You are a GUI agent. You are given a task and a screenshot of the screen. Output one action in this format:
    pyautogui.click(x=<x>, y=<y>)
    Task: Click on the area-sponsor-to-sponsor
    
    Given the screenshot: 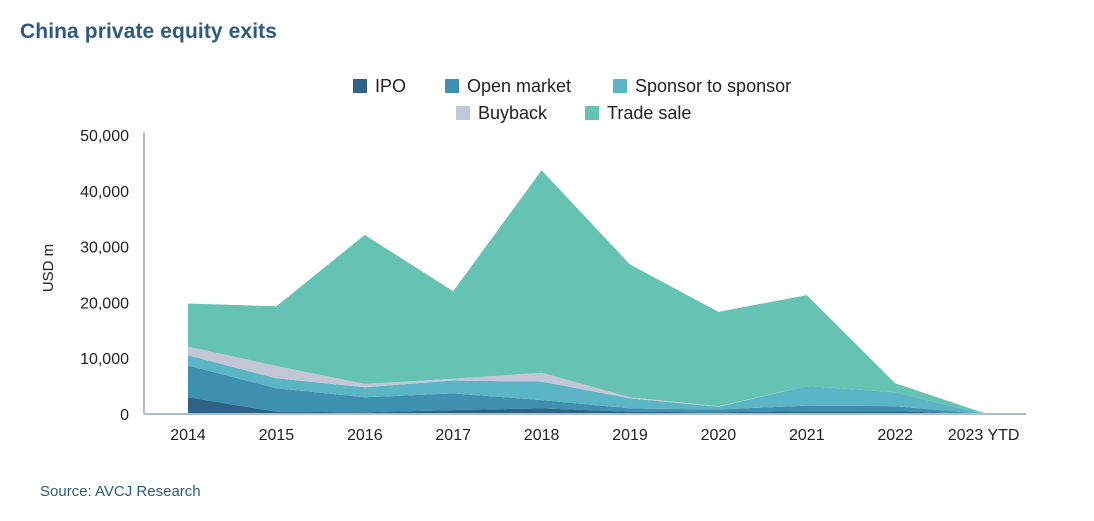 What is the action you would take?
    pyautogui.click(x=586, y=384)
    